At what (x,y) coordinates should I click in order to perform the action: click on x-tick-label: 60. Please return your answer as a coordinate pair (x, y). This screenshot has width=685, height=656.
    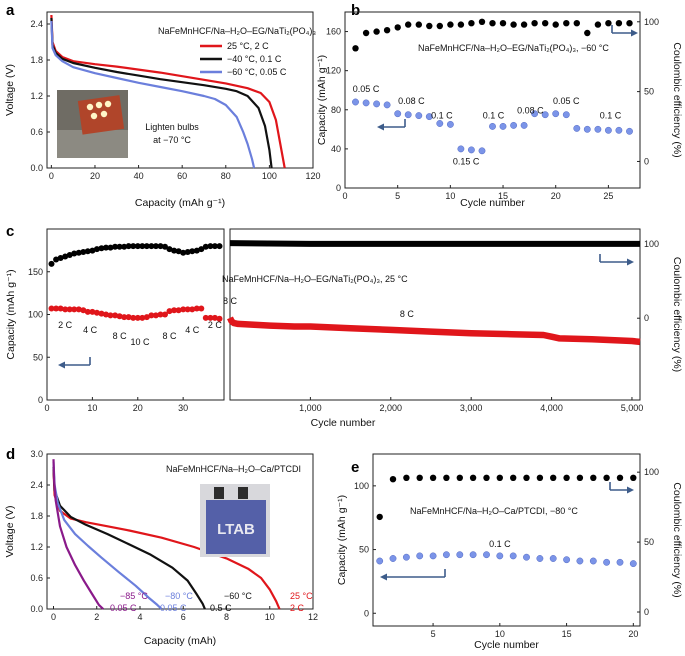
    Looking at the image, I should click on (182, 176).